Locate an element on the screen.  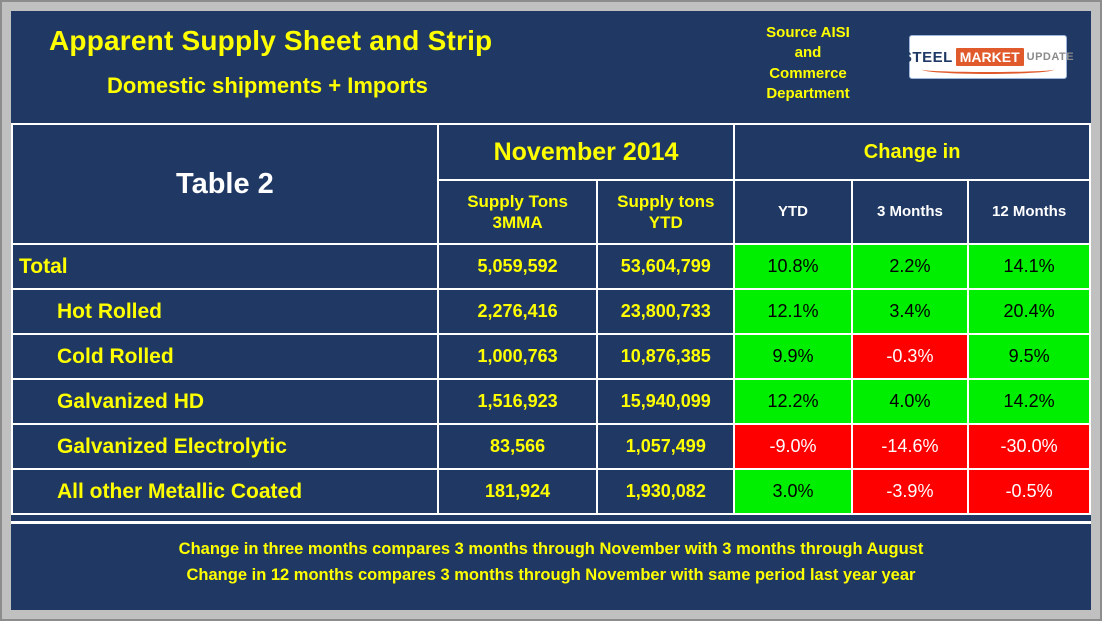
supply-ytd-value: 10,876,385 is located at coordinates (666, 356).